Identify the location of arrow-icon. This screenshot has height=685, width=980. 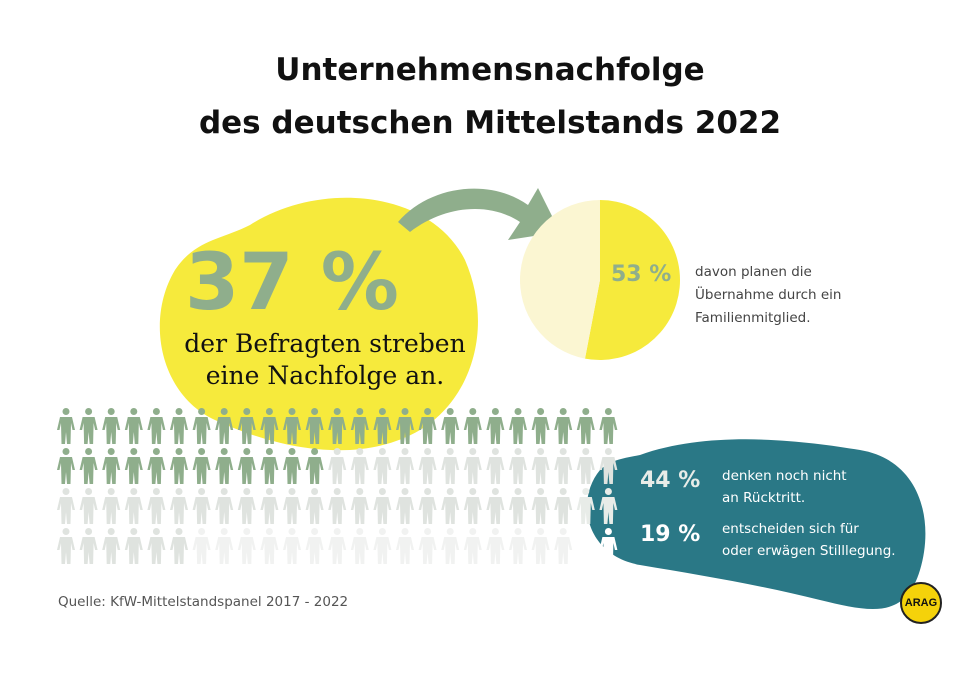
(479, 214).